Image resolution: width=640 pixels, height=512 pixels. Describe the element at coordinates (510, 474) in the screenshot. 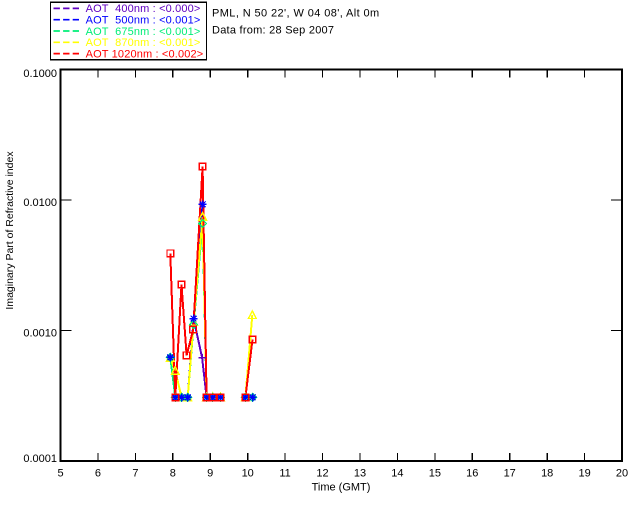

I see `svg-text: 17` at that location.